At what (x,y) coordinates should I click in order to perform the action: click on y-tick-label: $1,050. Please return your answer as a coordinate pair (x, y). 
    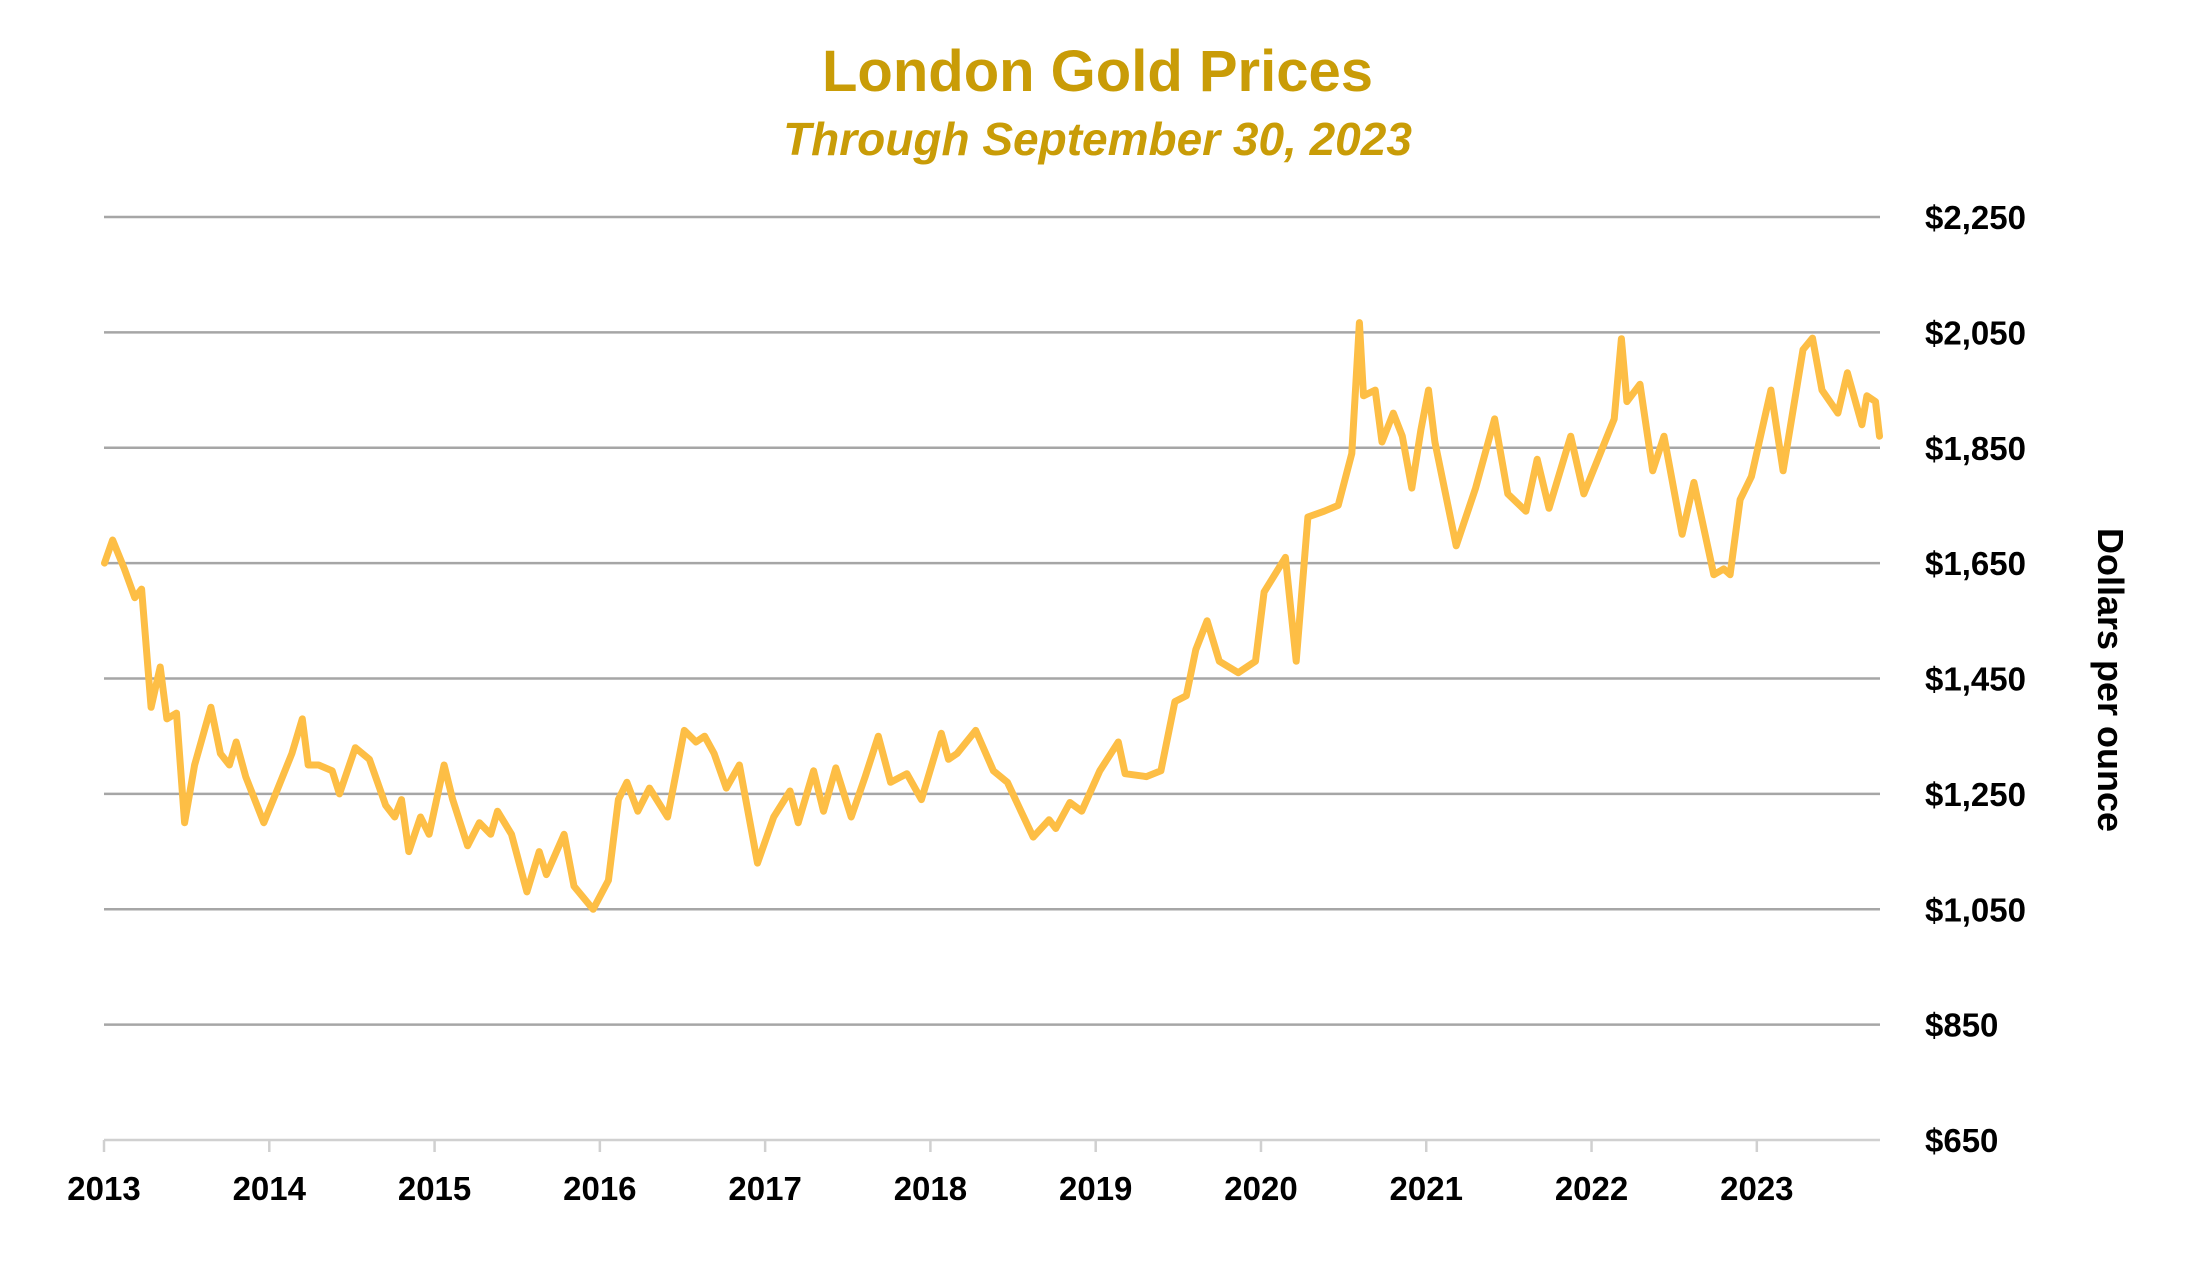
    Looking at the image, I should click on (1975, 909).